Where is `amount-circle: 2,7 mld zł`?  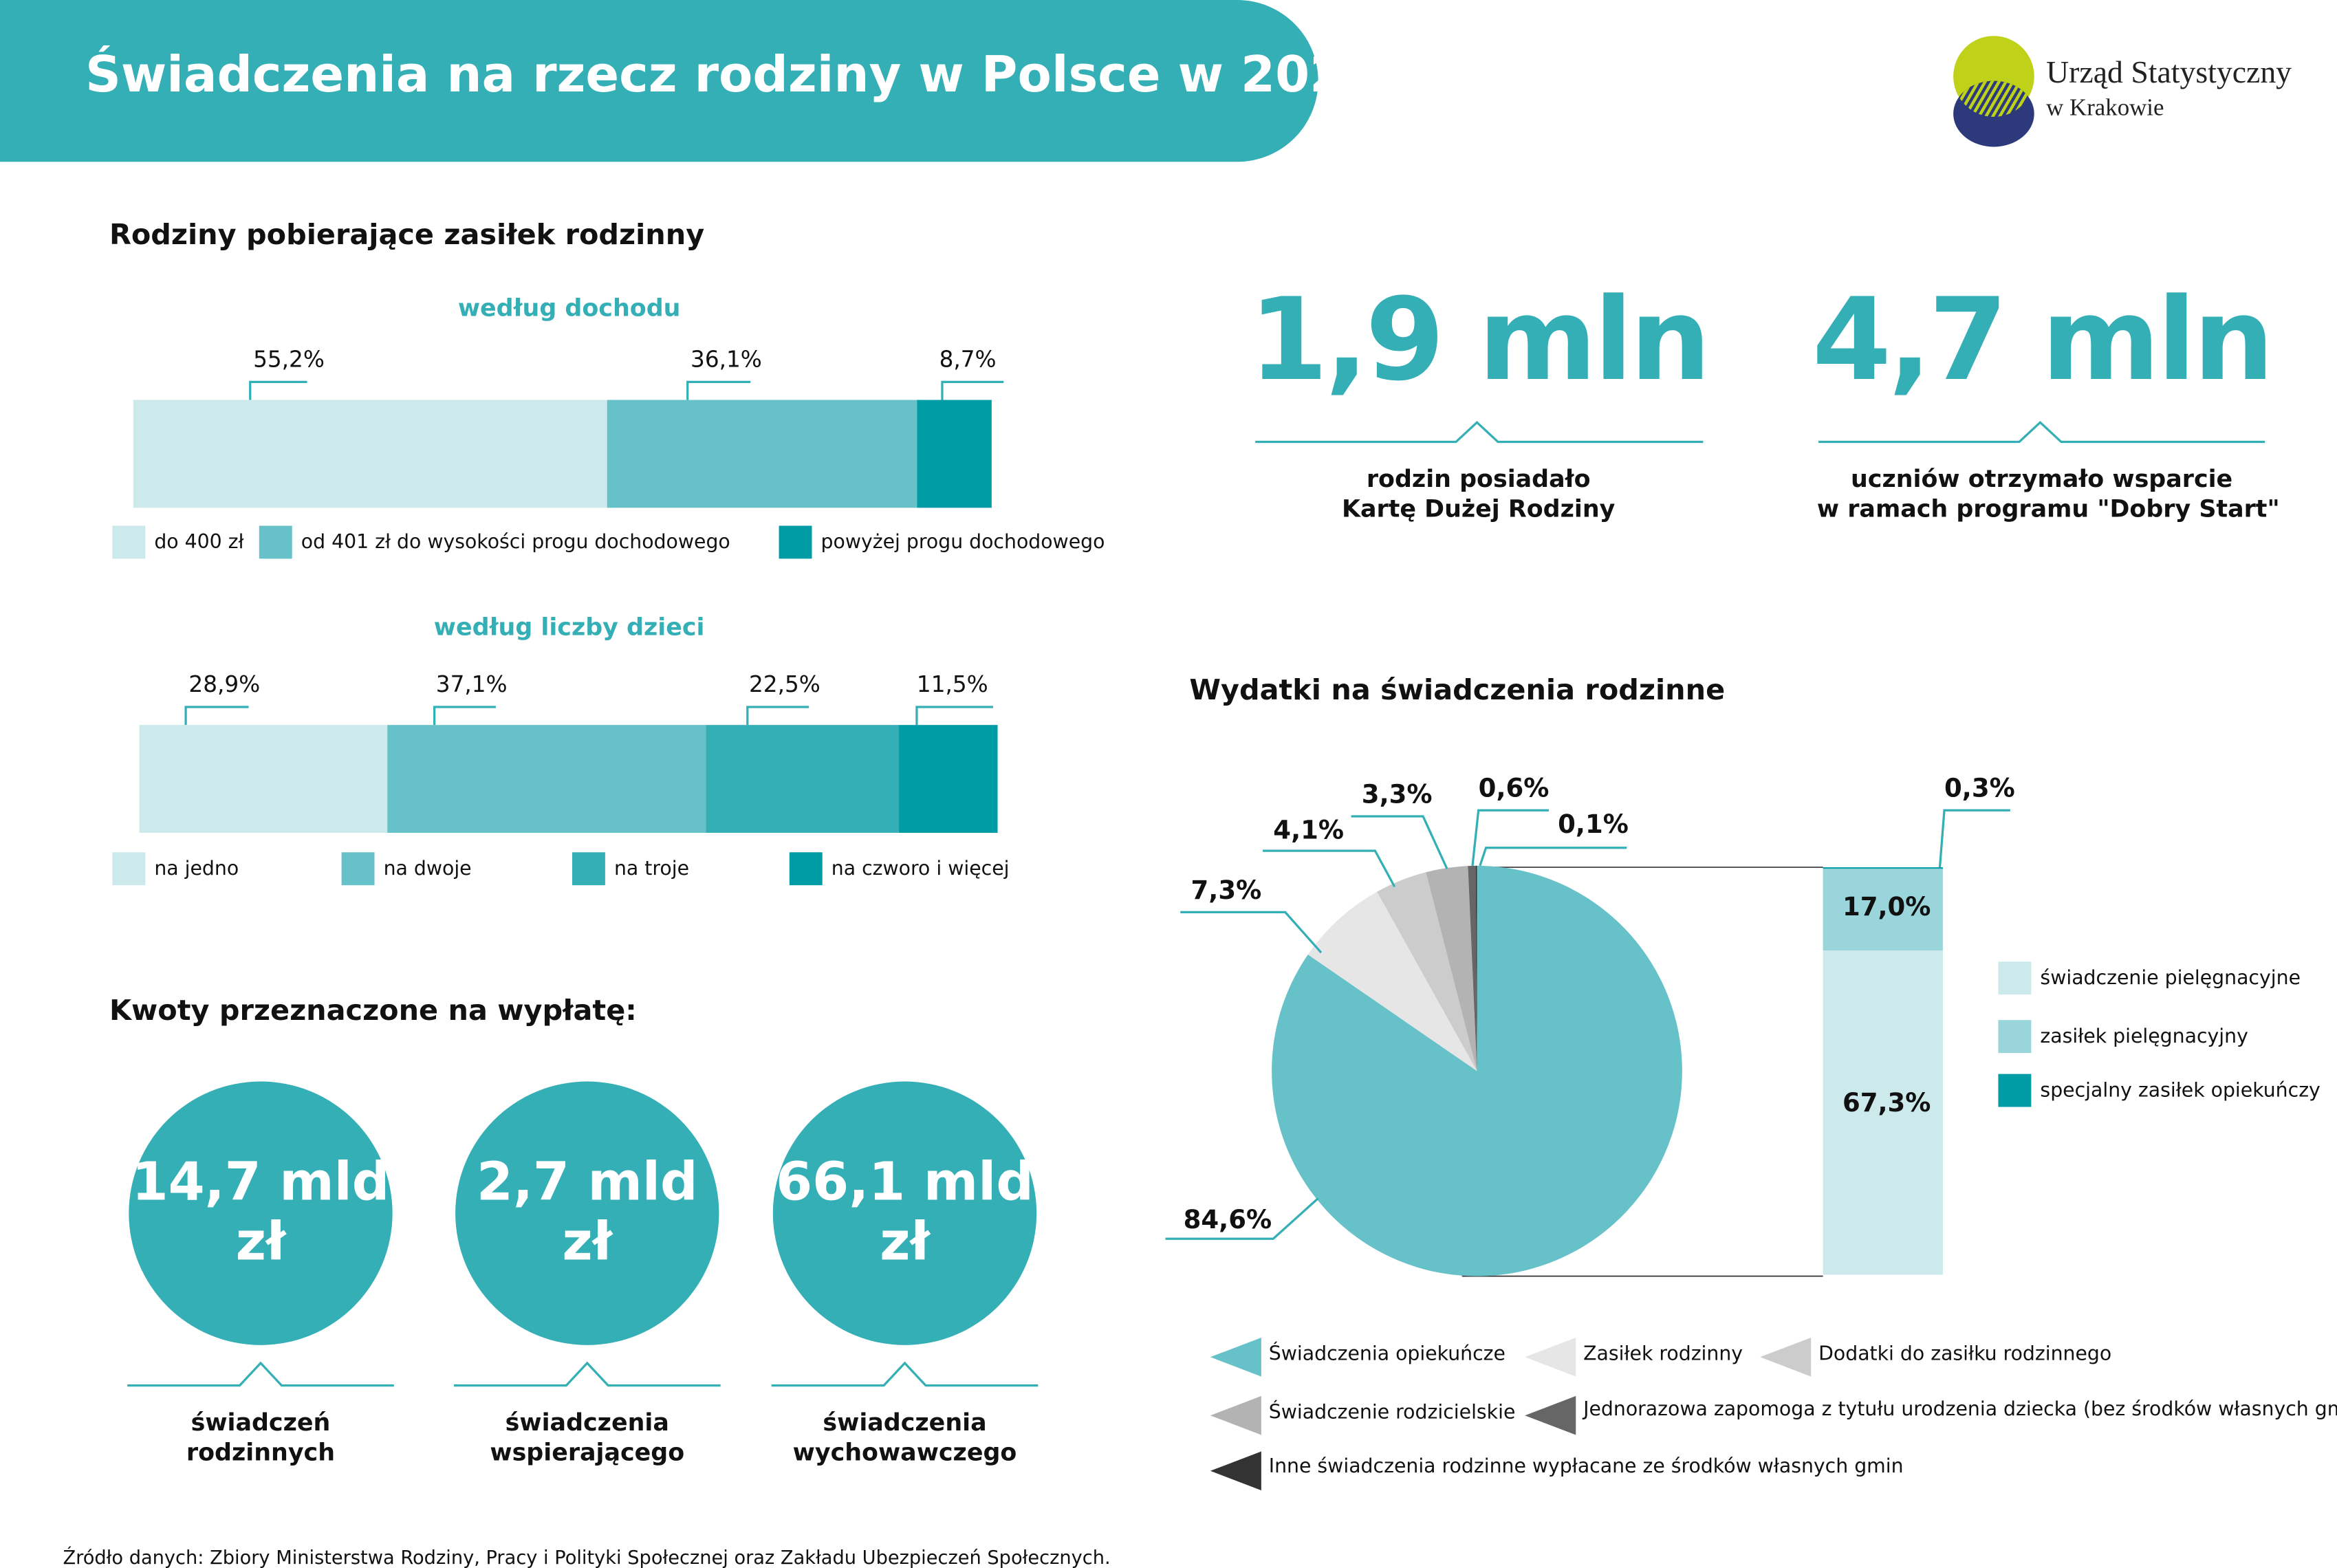
amount-circle: 2,7 mld zł is located at coordinates (587, 1213).